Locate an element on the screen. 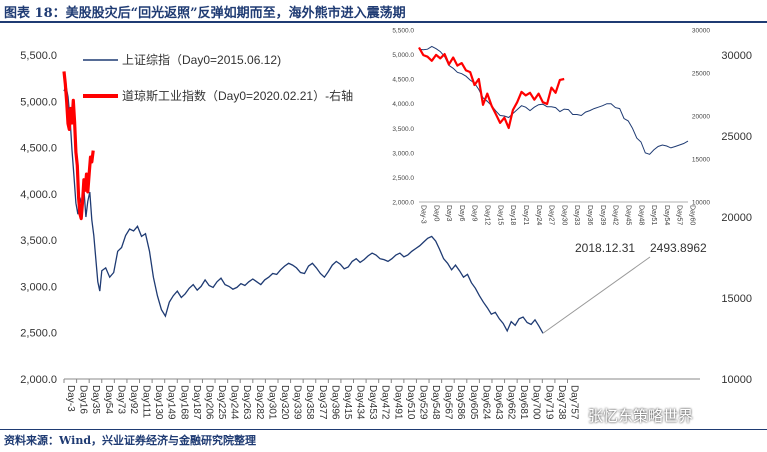  x-tick-label: Day92 is located at coordinates (133, 399).